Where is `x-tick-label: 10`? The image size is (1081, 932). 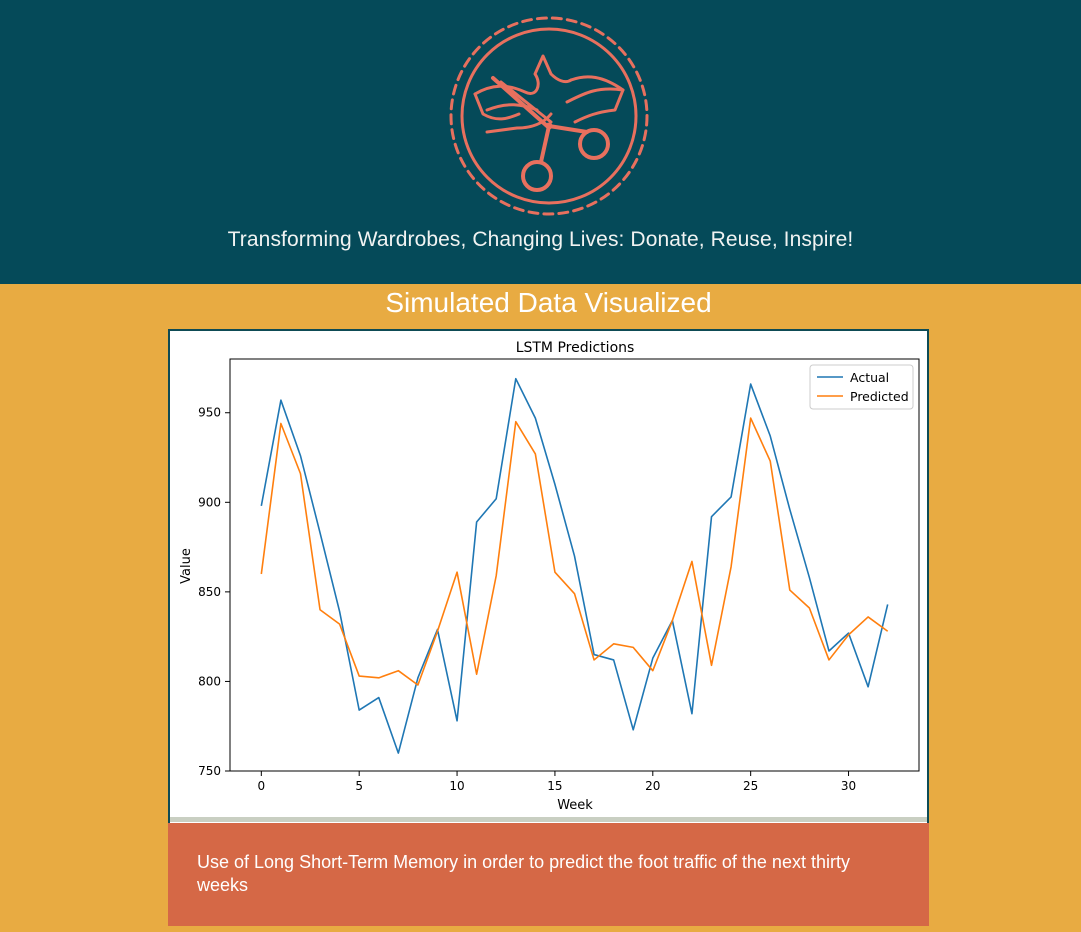 x-tick-label: 10 is located at coordinates (456, 786).